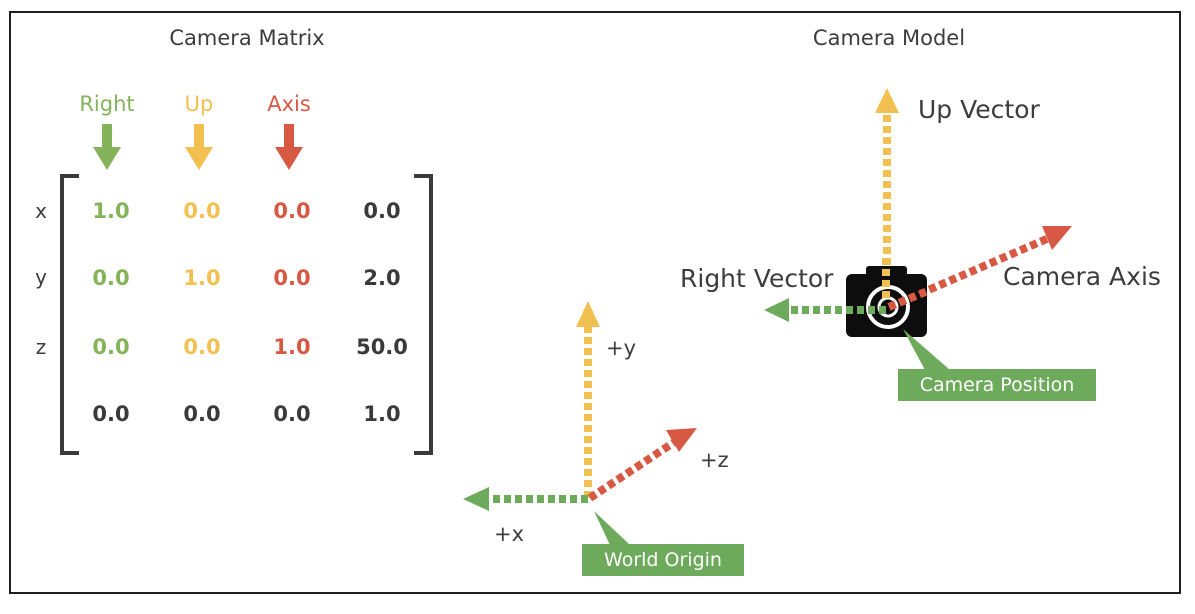  What do you see at coordinates (621, 348) in the screenshot?
I see `world-plus-y-label: +y` at bounding box center [621, 348].